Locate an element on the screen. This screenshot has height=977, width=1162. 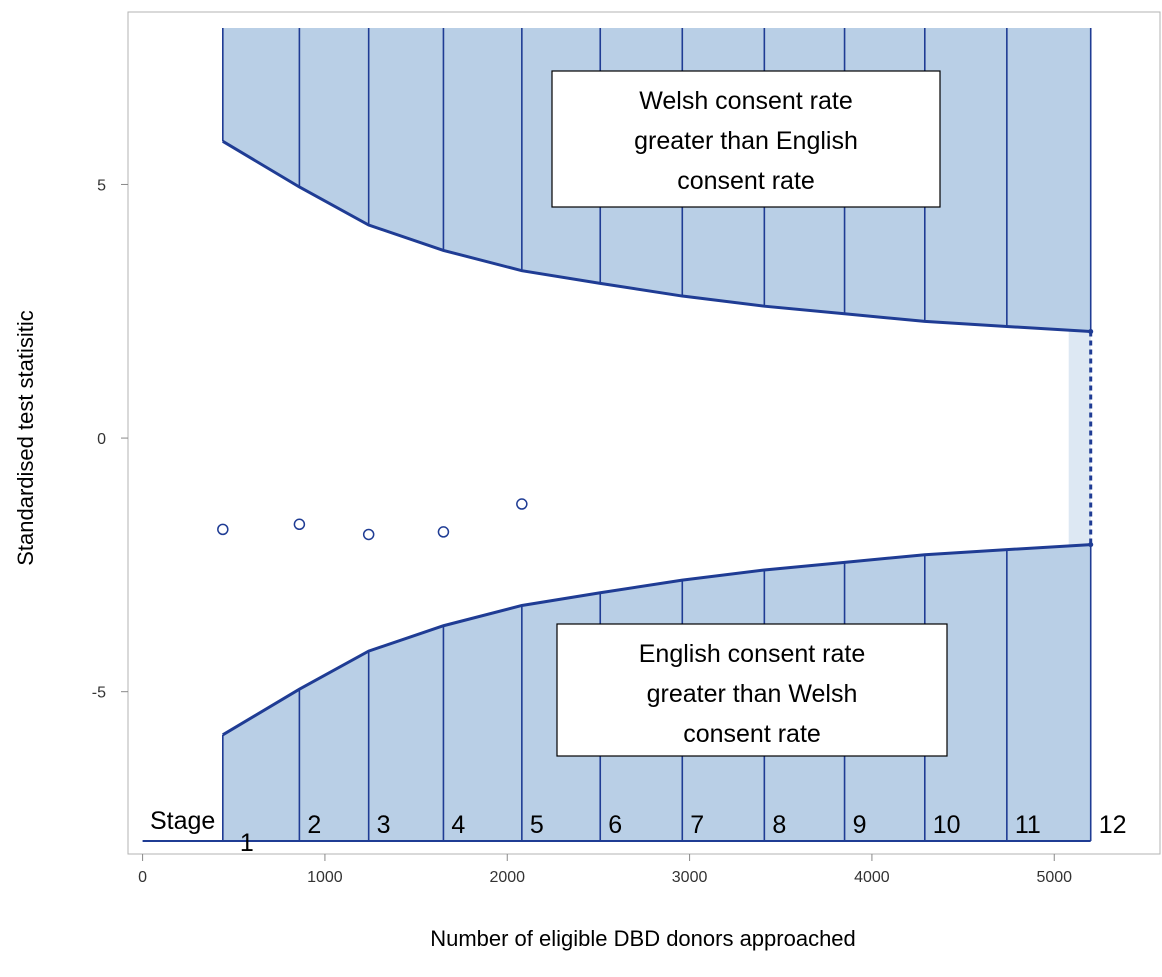
stage-number-label: 5 is located at coordinates (537, 825).